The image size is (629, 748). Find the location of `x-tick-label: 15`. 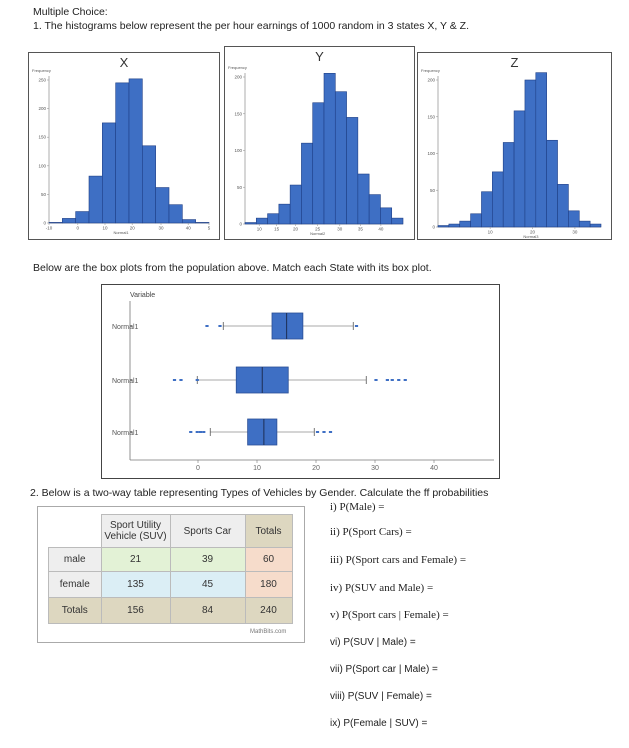

x-tick-label: 15 is located at coordinates (277, 229).